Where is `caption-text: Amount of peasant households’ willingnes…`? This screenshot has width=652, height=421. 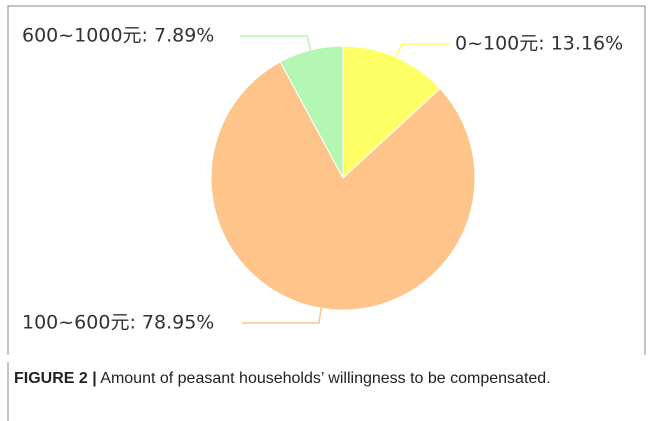 caption-text: Amount of peasant households’ willingnes… is located at coordinates (325, 378).